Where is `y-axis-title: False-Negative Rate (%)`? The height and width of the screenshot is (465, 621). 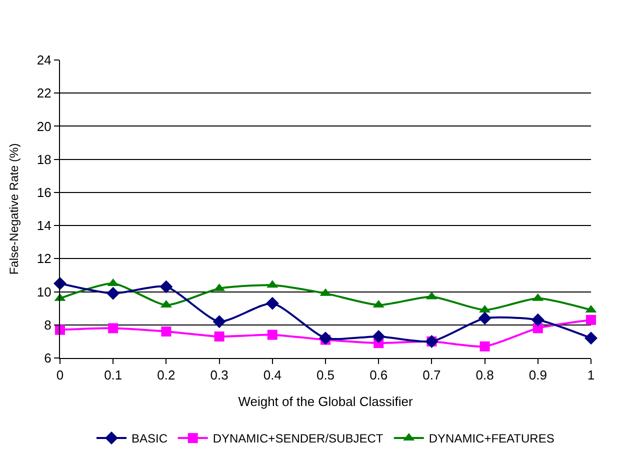
y-axis-title: False-Negative Rate (%) is located at coordinates (14, 209).